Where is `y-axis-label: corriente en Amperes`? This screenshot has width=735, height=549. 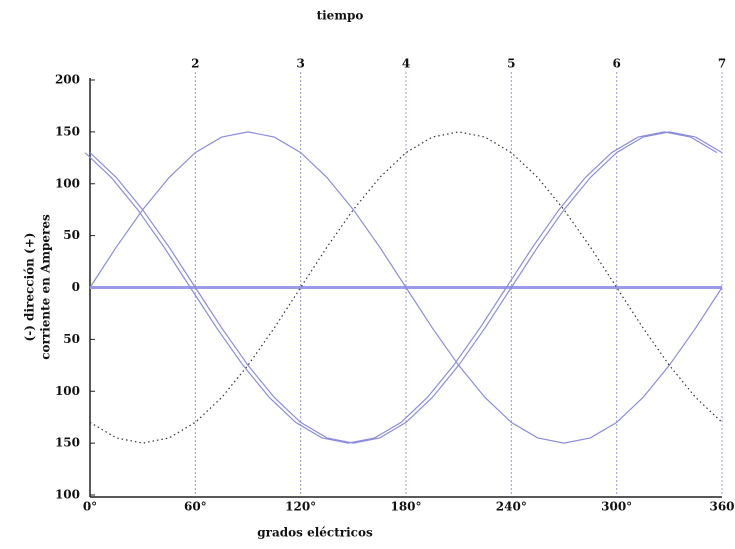 y-axis-label: corriente en Amperes is located at coordinates (46, 287).